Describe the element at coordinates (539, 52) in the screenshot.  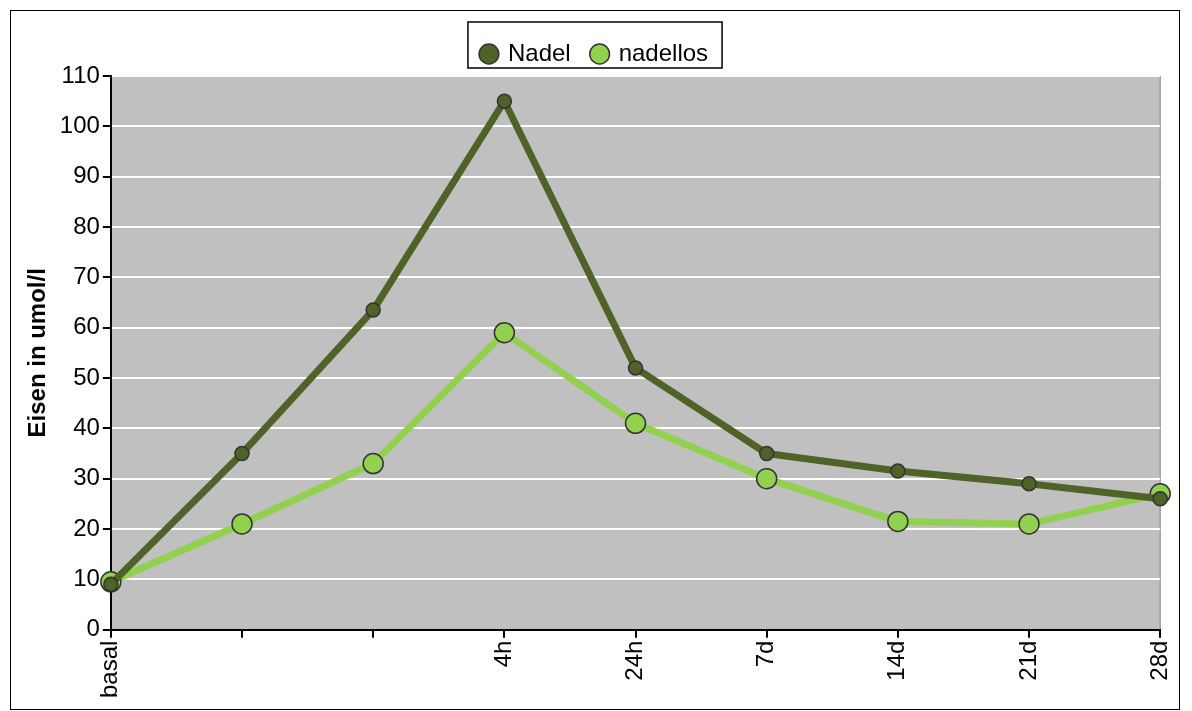
I see `legend-label: Nadel` at that location.